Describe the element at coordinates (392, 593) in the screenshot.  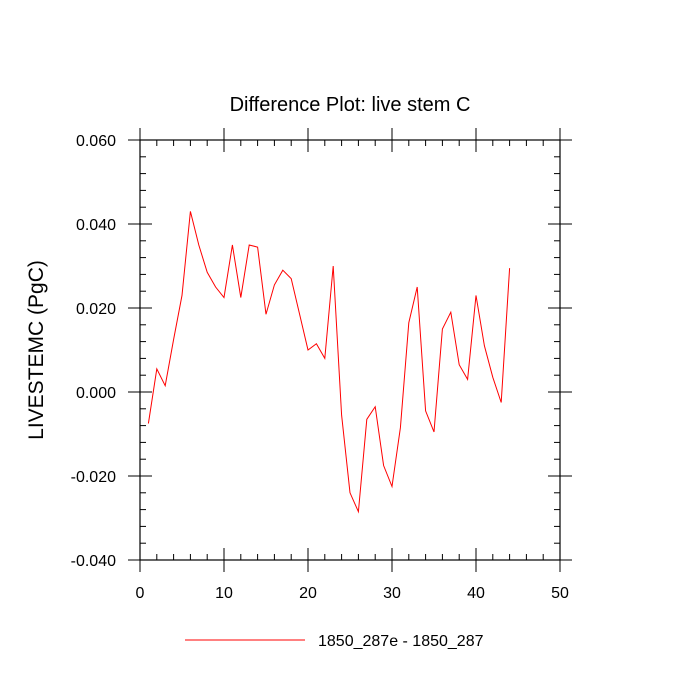
I see `x-tick-label: 30` at that location.